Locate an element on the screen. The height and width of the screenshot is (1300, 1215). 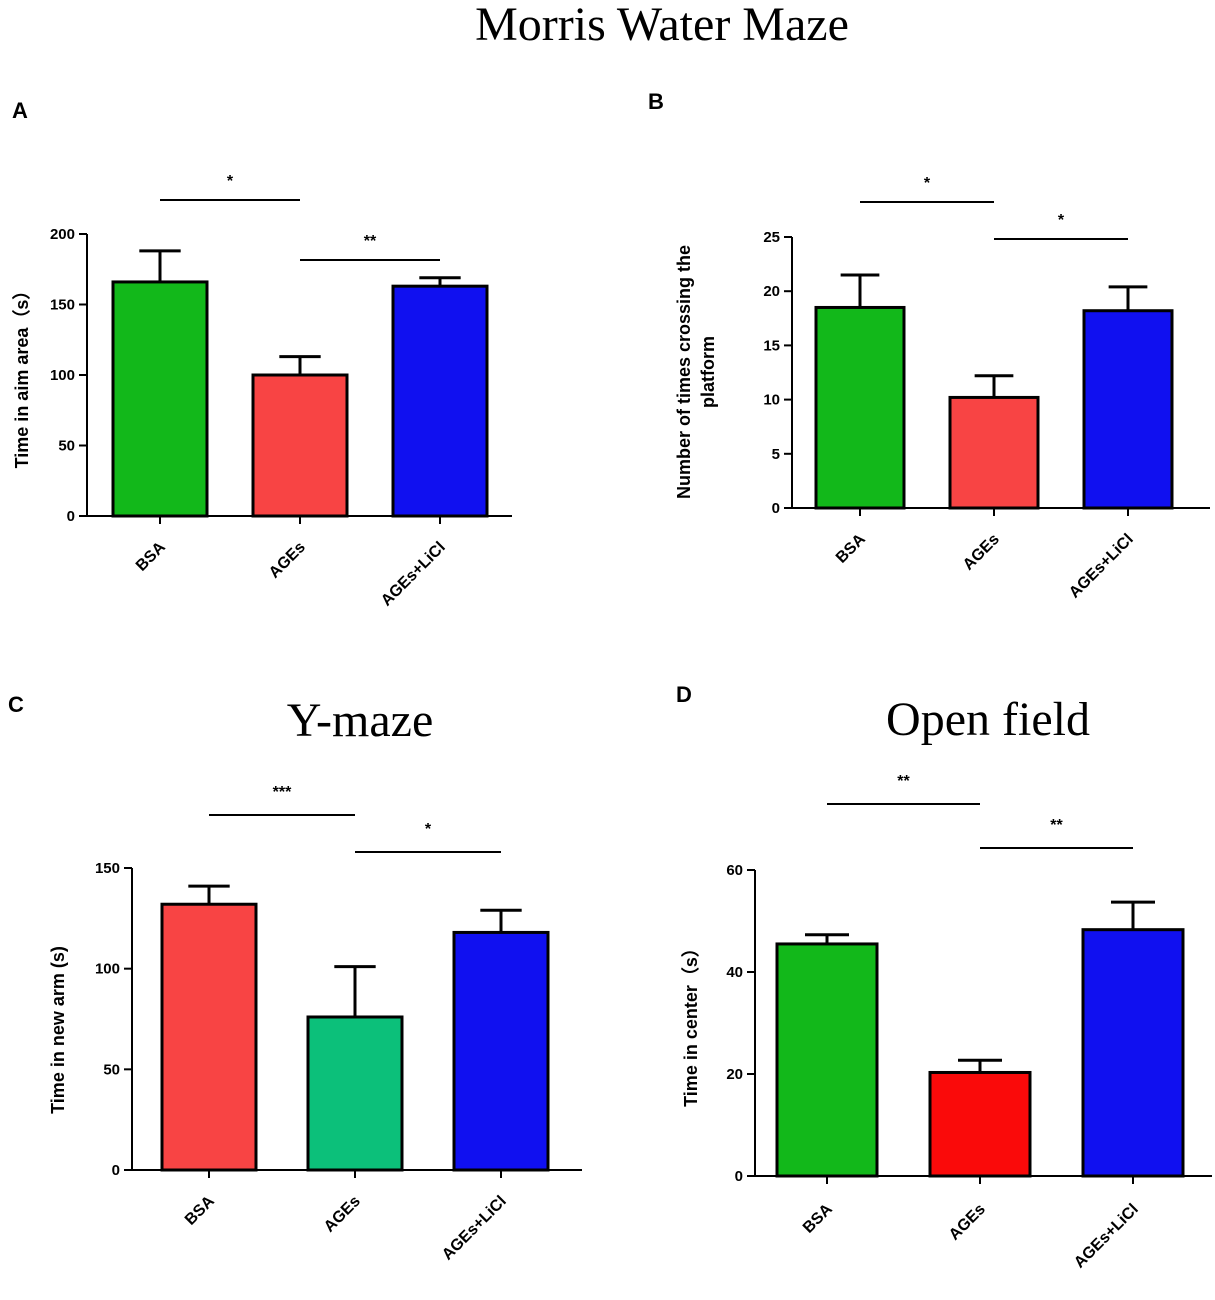
y-tick-label: 10 is located at coordinates (771, 400).